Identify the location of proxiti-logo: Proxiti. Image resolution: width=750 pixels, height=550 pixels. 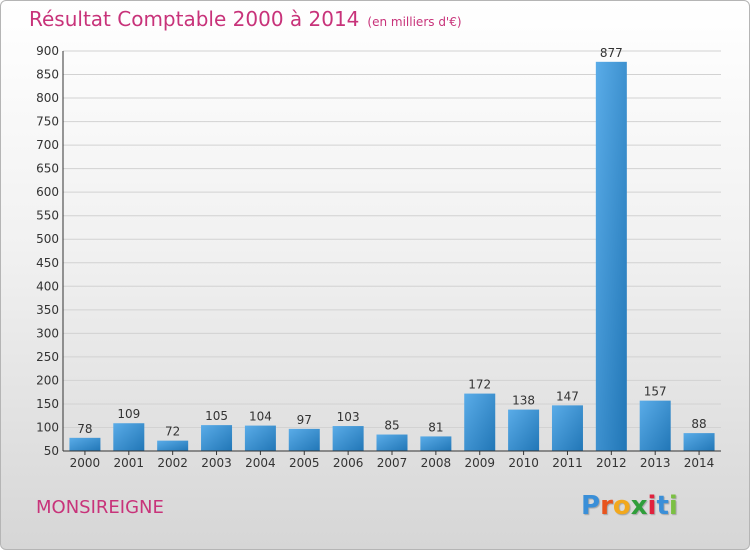
(629, 506).